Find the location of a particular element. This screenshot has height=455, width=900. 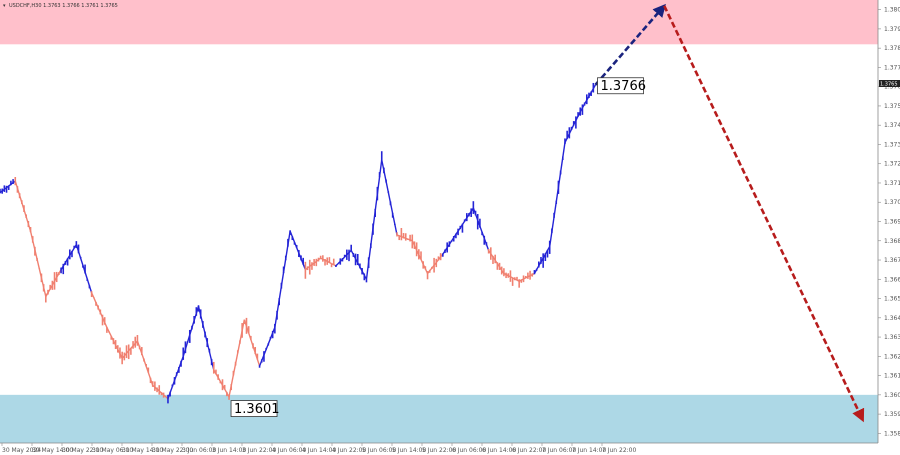

y-tick-label: 1.3755 is located at coordinates (892, 106).